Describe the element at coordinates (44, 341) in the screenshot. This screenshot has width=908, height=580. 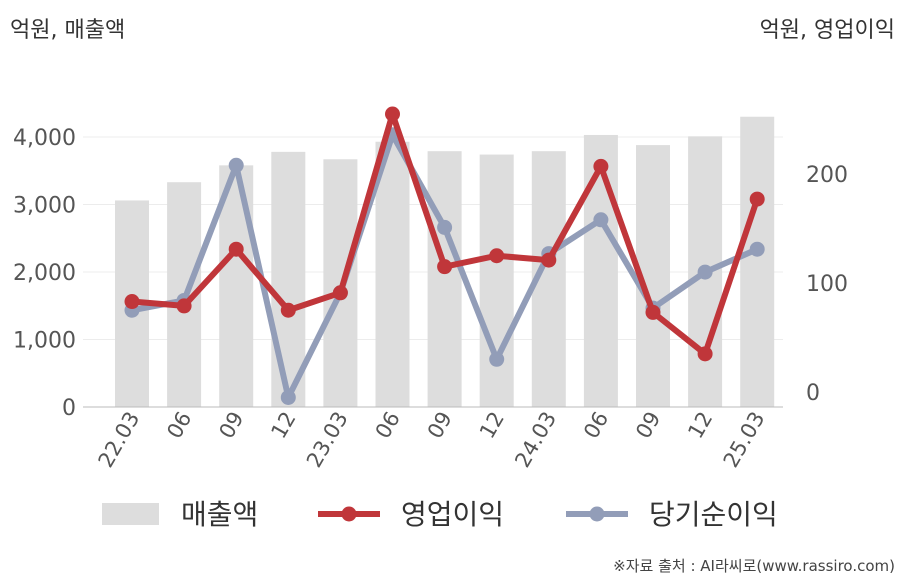
I see `left-tick-label: 1,000` at that location.